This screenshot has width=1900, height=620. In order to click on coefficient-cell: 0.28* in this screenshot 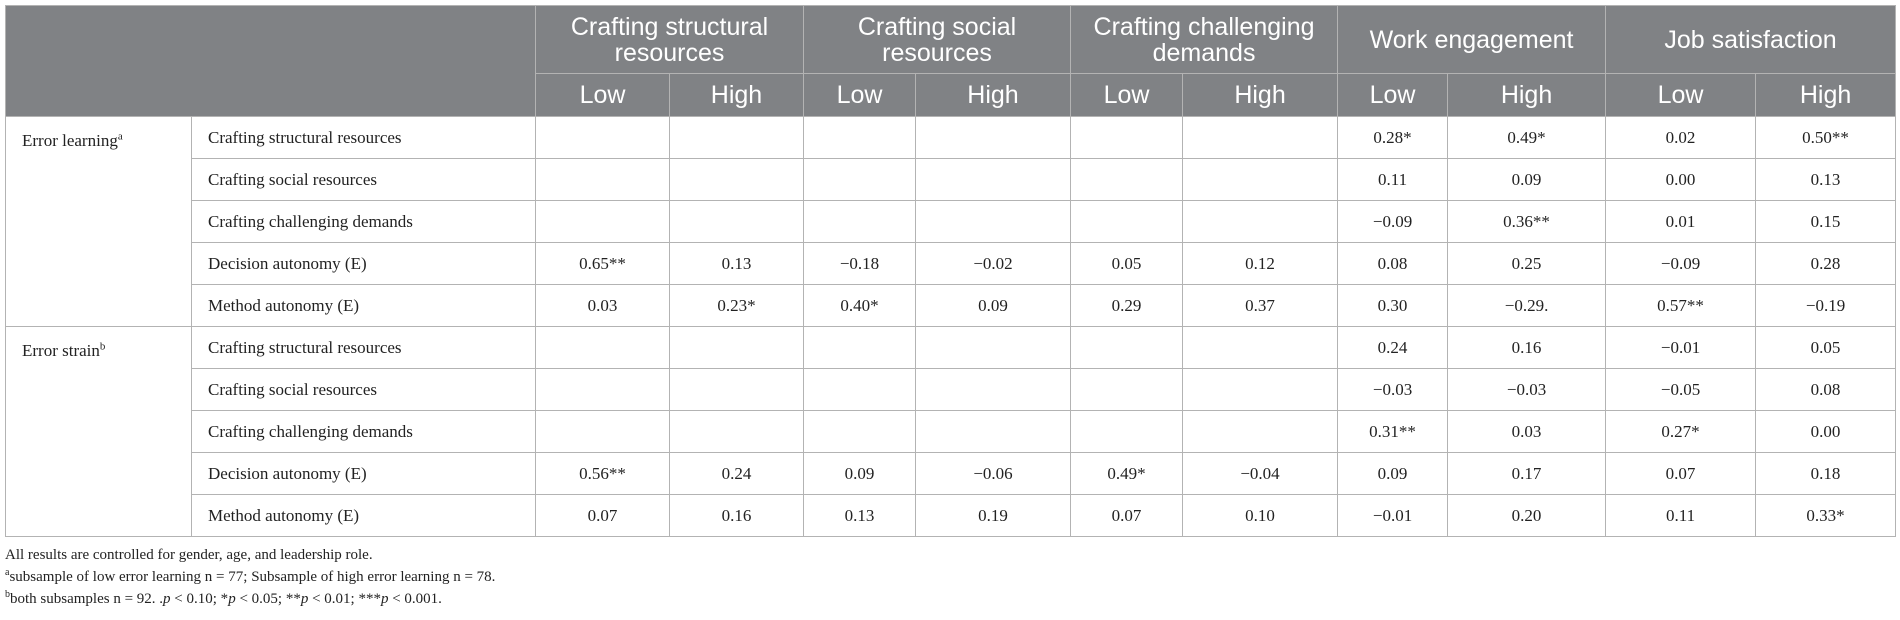, I will do `click(1393, 137)`.